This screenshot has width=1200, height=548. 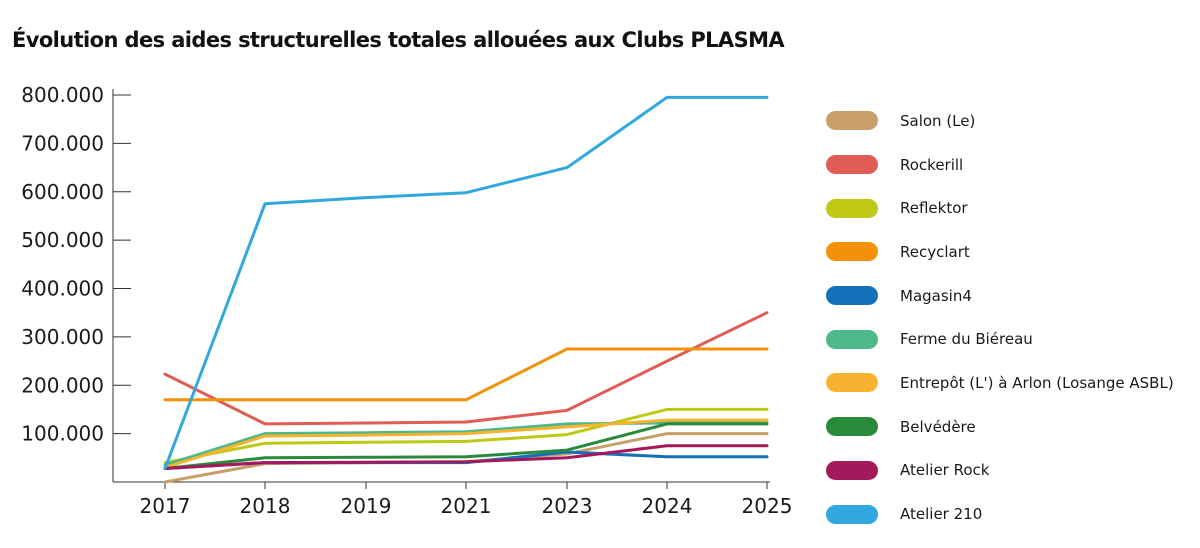 I want to click on series-line-entrep-t-l-arlon-losange-asbl, so click(x=466, y=443).